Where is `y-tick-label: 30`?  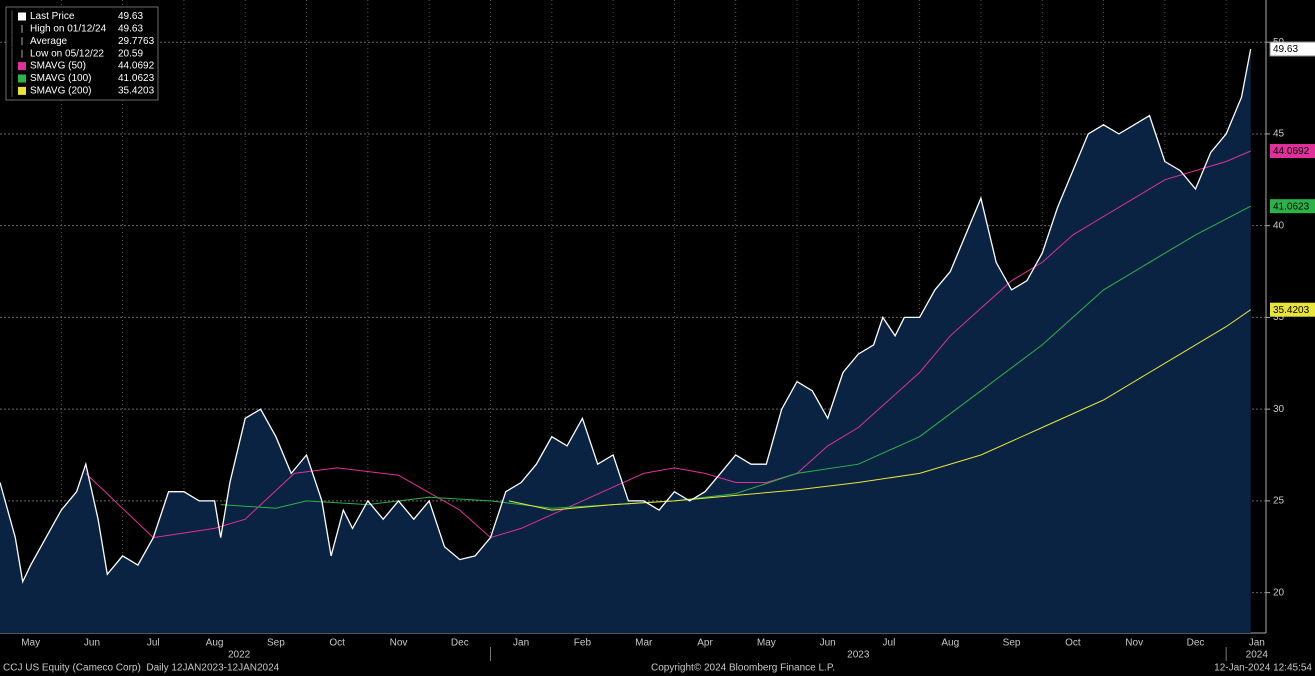
y-tick-label: 30 is located at coordinates (1279, 409).